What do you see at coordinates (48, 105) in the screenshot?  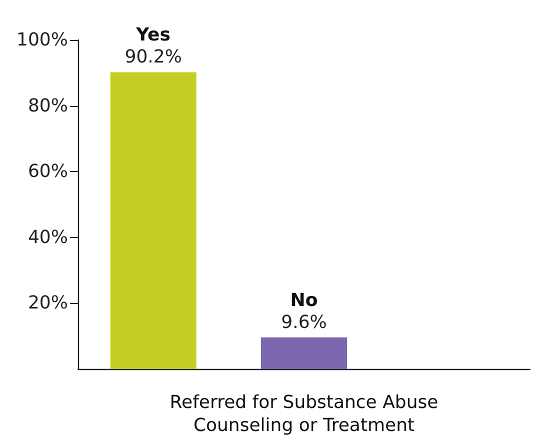 I see `y-tick-label: 80%` at bounding box center [48, 105].